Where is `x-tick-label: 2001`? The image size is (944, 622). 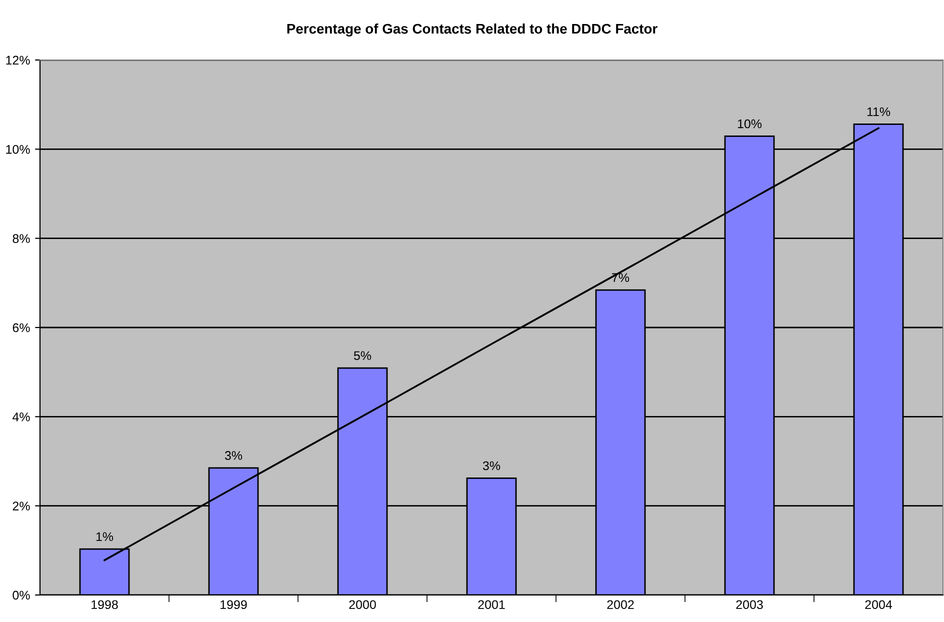 x-tick-label: 2001 is located at coordinates (491, 605).